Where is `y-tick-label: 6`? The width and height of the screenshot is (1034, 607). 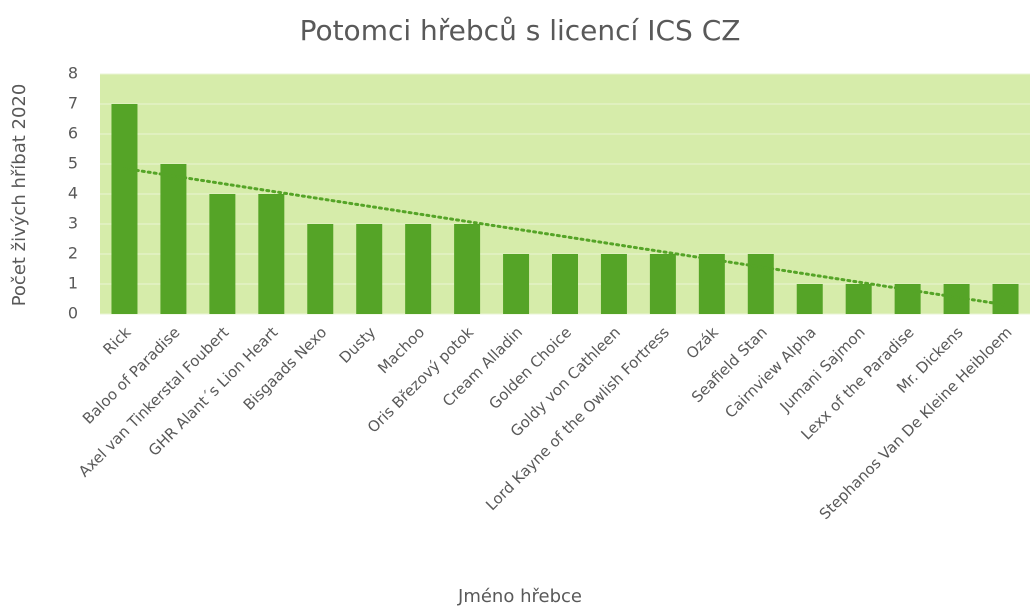
y-tick-label: 6 is located at coordinates (73, 133).